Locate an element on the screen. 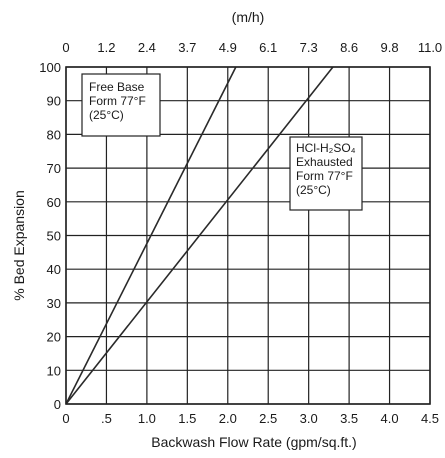 The height and width of the screenshot is (458, 445). top-x-tick-label: 4.9 is located at coordinates (228, 47).